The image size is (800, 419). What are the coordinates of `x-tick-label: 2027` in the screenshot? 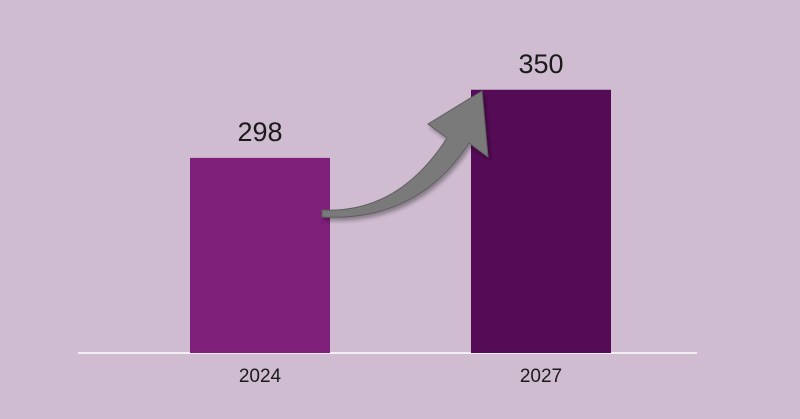 It's located at (541, 376).